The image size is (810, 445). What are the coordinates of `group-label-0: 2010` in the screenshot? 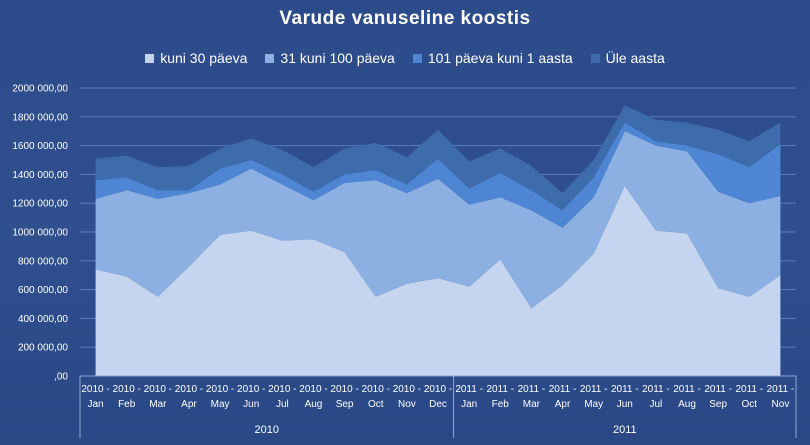 It's located at (267, 430).